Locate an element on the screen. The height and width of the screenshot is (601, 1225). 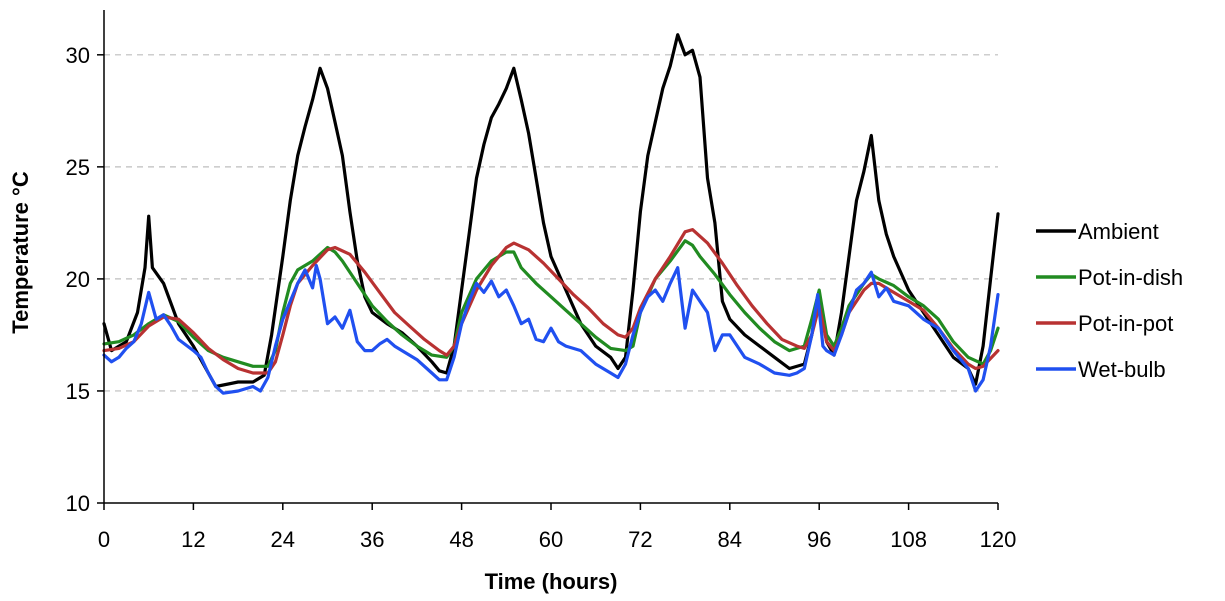
x-axis-ticks: 0 12 24 36 48 60 72 84 96 108 120 is located at coordinates (557, 527).